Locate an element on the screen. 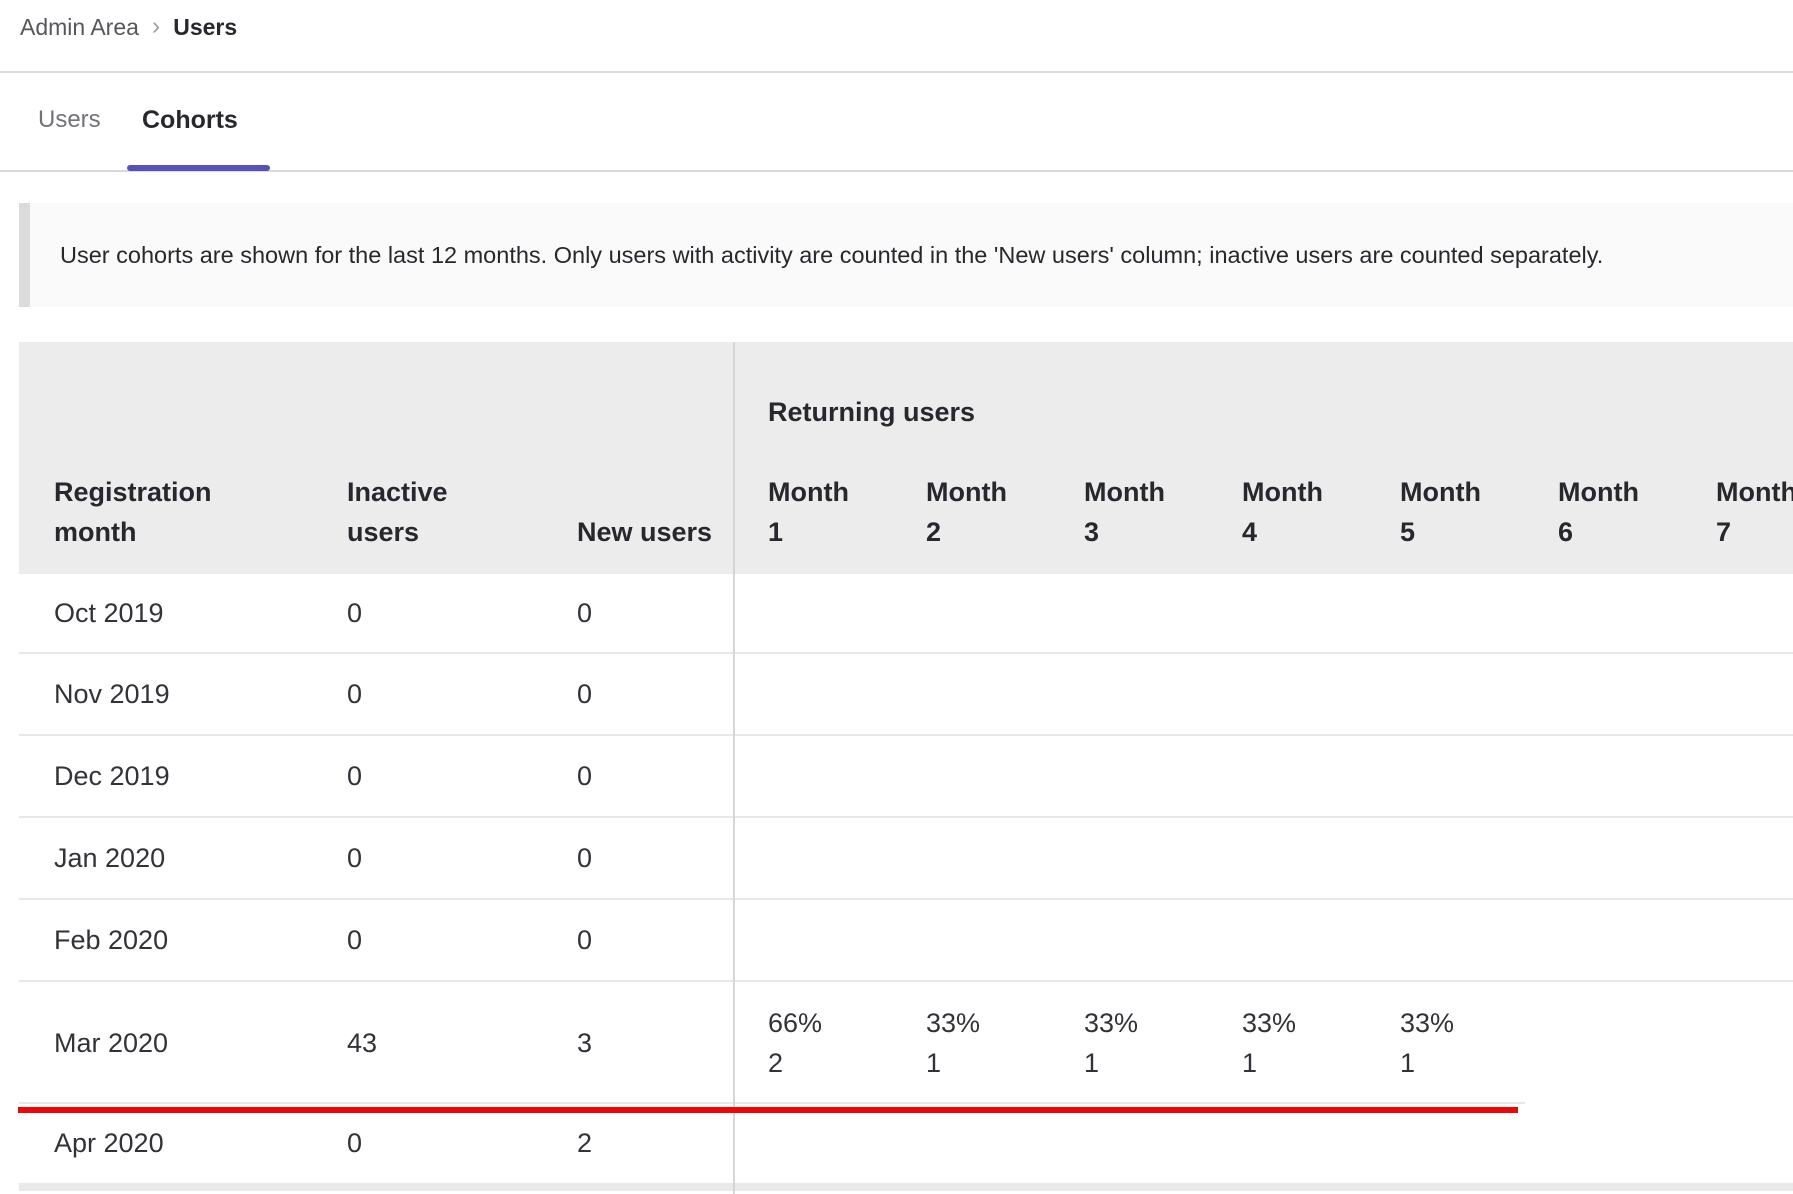 The width and height of the screenshot is (1793, 1194). table-row: Dec 2019 0 0 is located at coordinates (906, 777).